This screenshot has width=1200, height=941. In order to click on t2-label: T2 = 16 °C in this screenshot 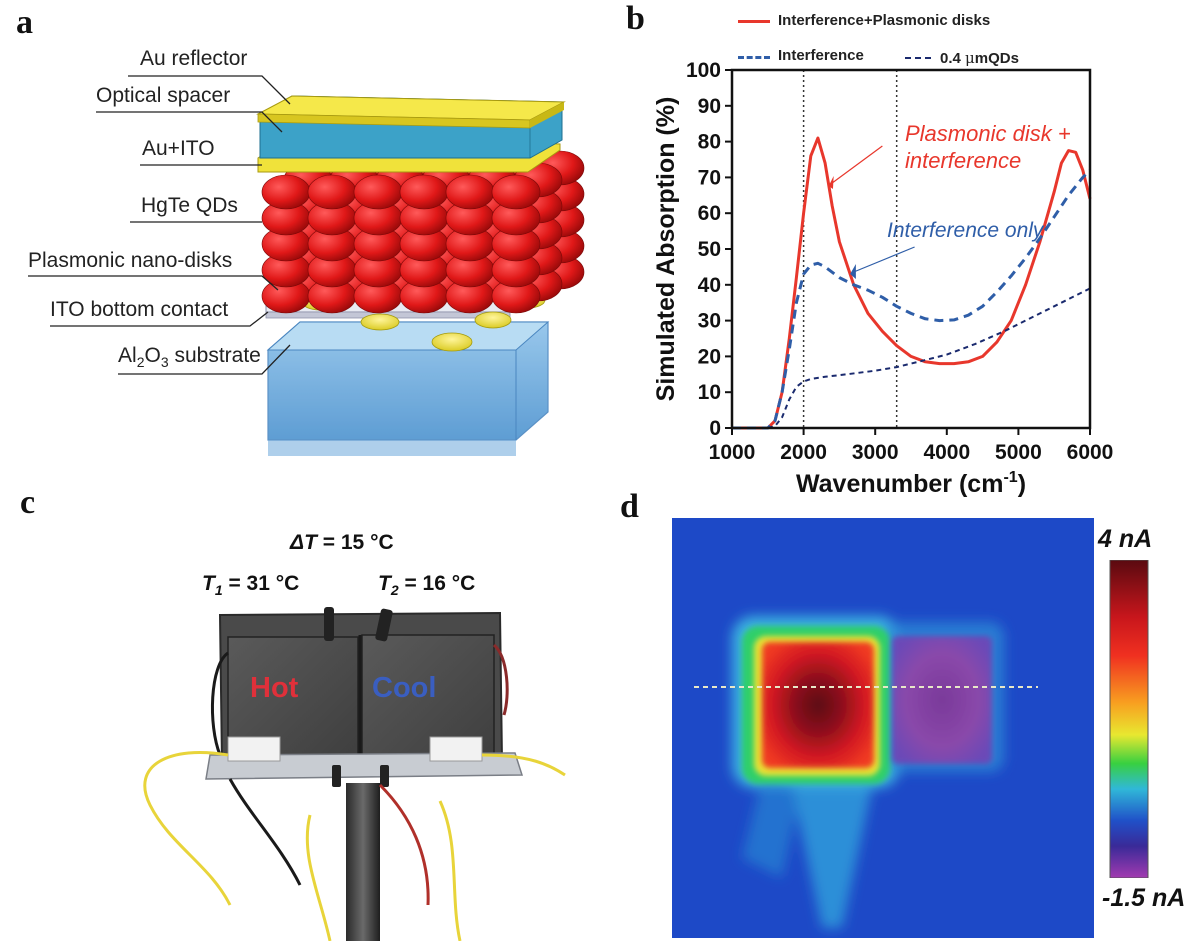, I will do `click(427, 585)`.